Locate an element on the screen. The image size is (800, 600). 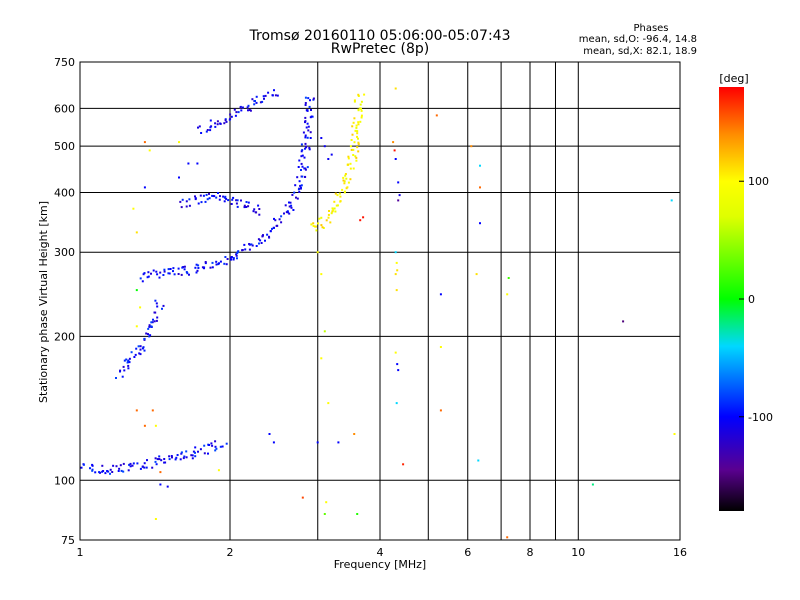
colorbar-tick-label: 100 is located at coordinates (758, 181).